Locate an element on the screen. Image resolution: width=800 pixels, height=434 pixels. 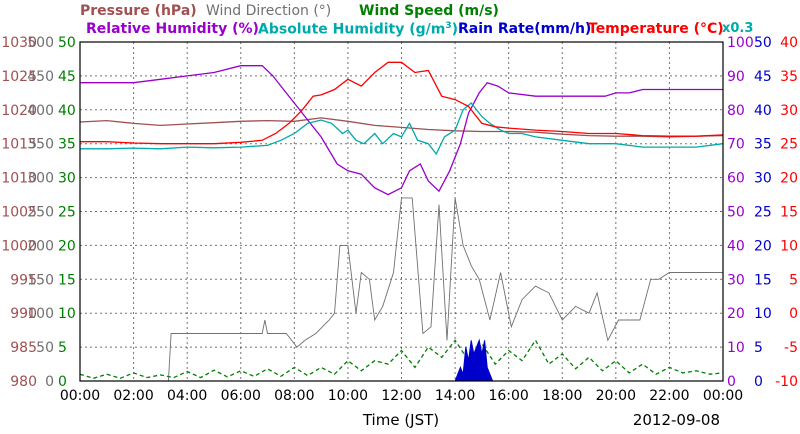
y-tick-temperature: 20 is located at coordinates (789, 179).